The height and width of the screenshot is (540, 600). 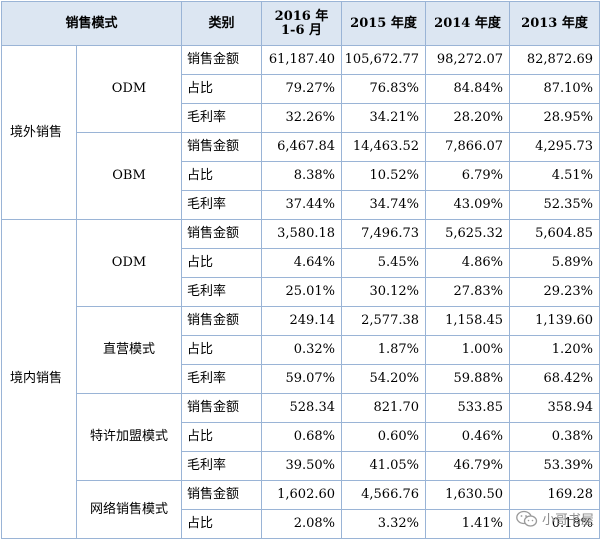 I want to click on table-row: 占比 0.68% 0.60% 0.46% 0.38%, so click(x=301, y=437).